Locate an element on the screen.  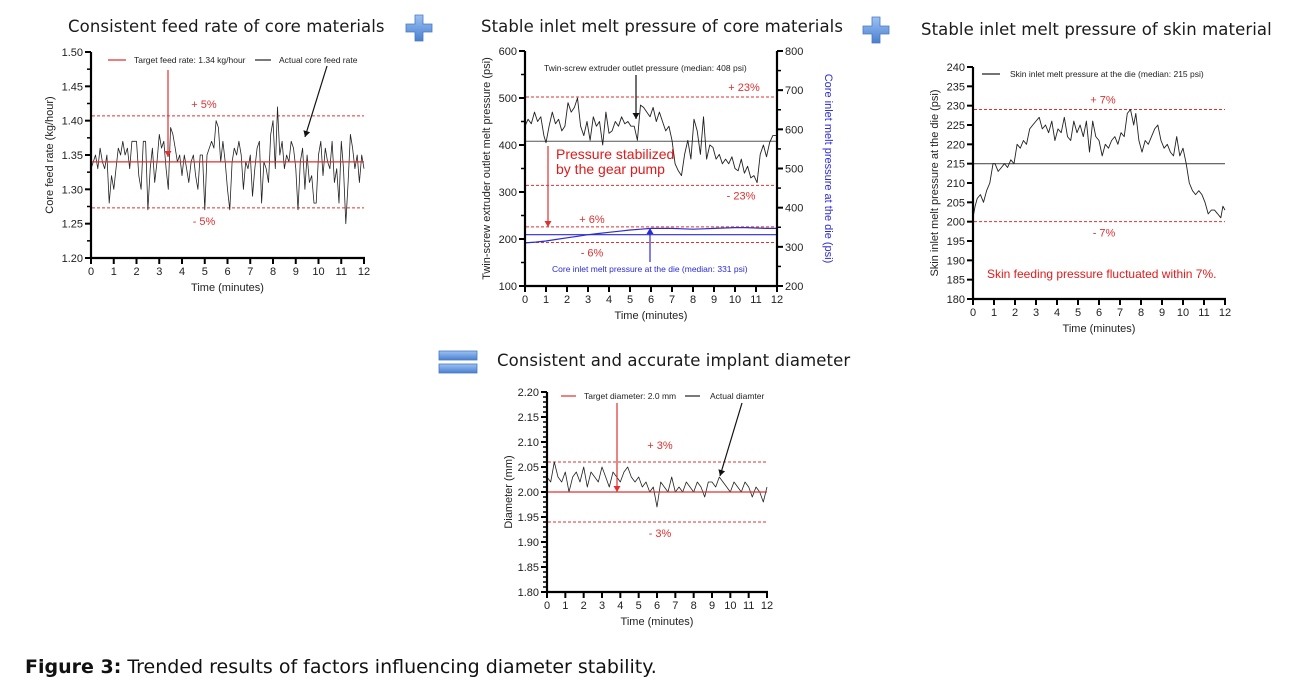
y-right-tick-label: 500 is located at coordinates (794, 170).